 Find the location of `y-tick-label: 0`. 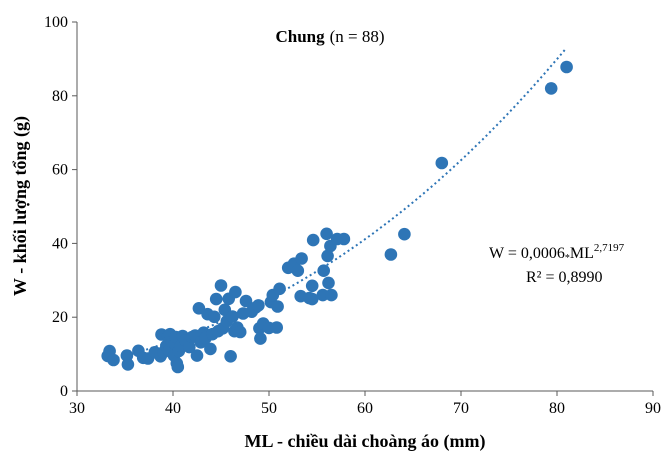

y-tick-label: 0 is located at coordinates (64, 391).